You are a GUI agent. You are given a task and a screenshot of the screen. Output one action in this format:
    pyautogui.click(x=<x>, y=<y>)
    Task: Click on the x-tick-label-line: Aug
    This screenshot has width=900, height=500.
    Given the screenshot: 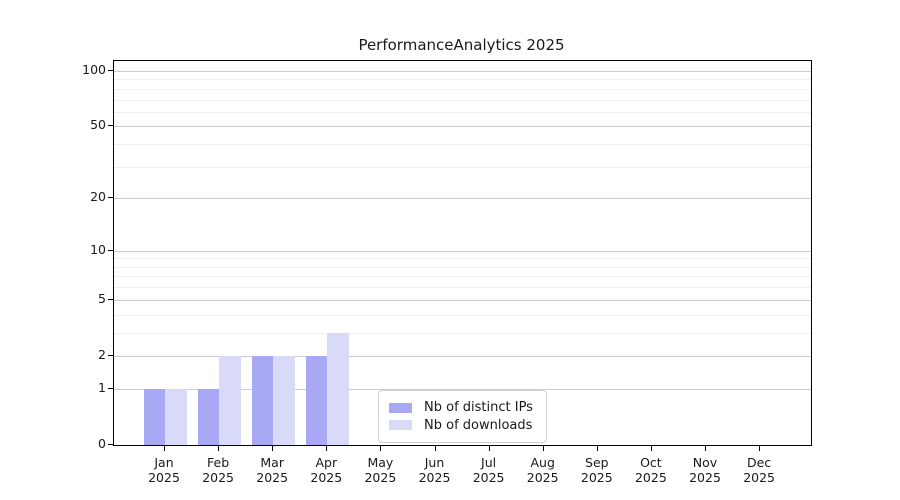 What is the action you would take?
    pyautogui.click(x=542, y=462)
    